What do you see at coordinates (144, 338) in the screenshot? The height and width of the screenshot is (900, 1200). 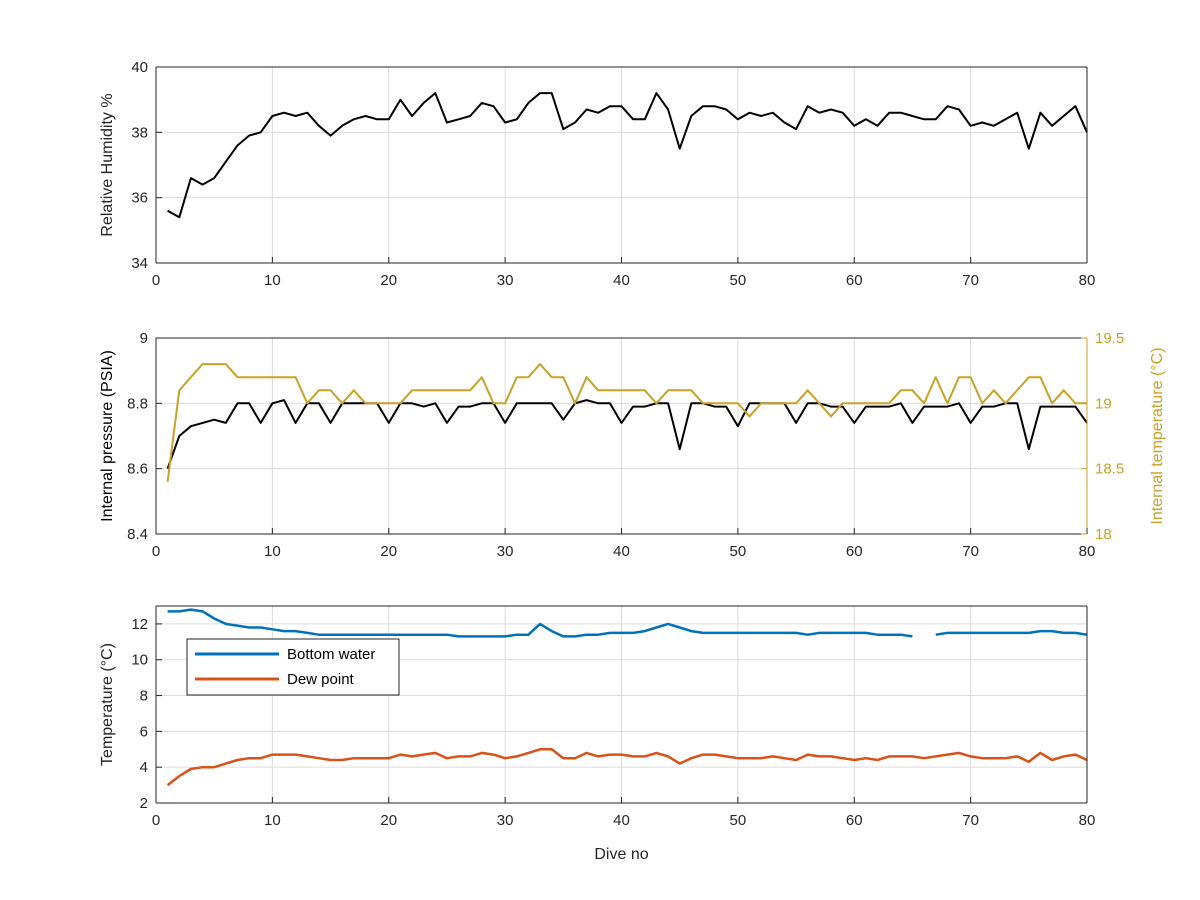 I see `y-tick-label: 9` at bounding box center [144, 338].